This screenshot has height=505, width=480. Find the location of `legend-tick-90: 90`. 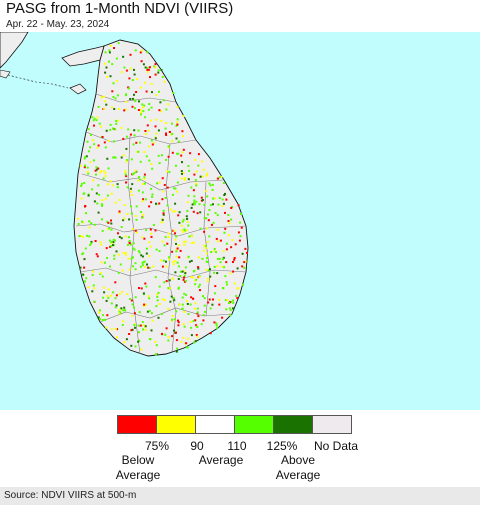

legend-tick-90: 90 is located at coordinates (197, 446).